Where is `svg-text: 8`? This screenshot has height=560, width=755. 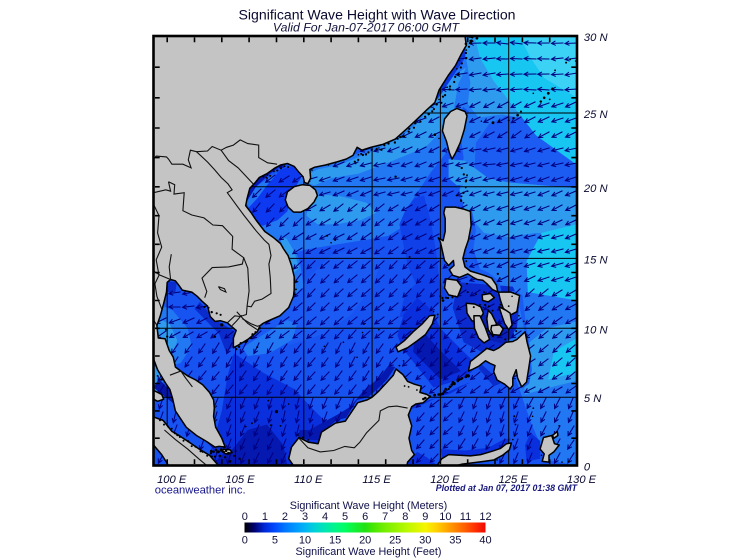 svg-text: 8 is located at coordinates (405, 517).